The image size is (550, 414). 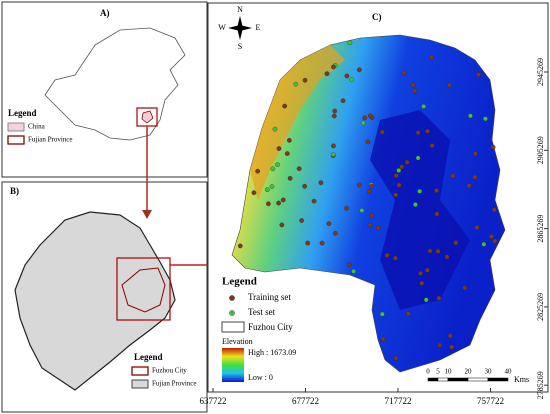 I want to click on y-tick-label: 2785269, so click(x=540, y=385).